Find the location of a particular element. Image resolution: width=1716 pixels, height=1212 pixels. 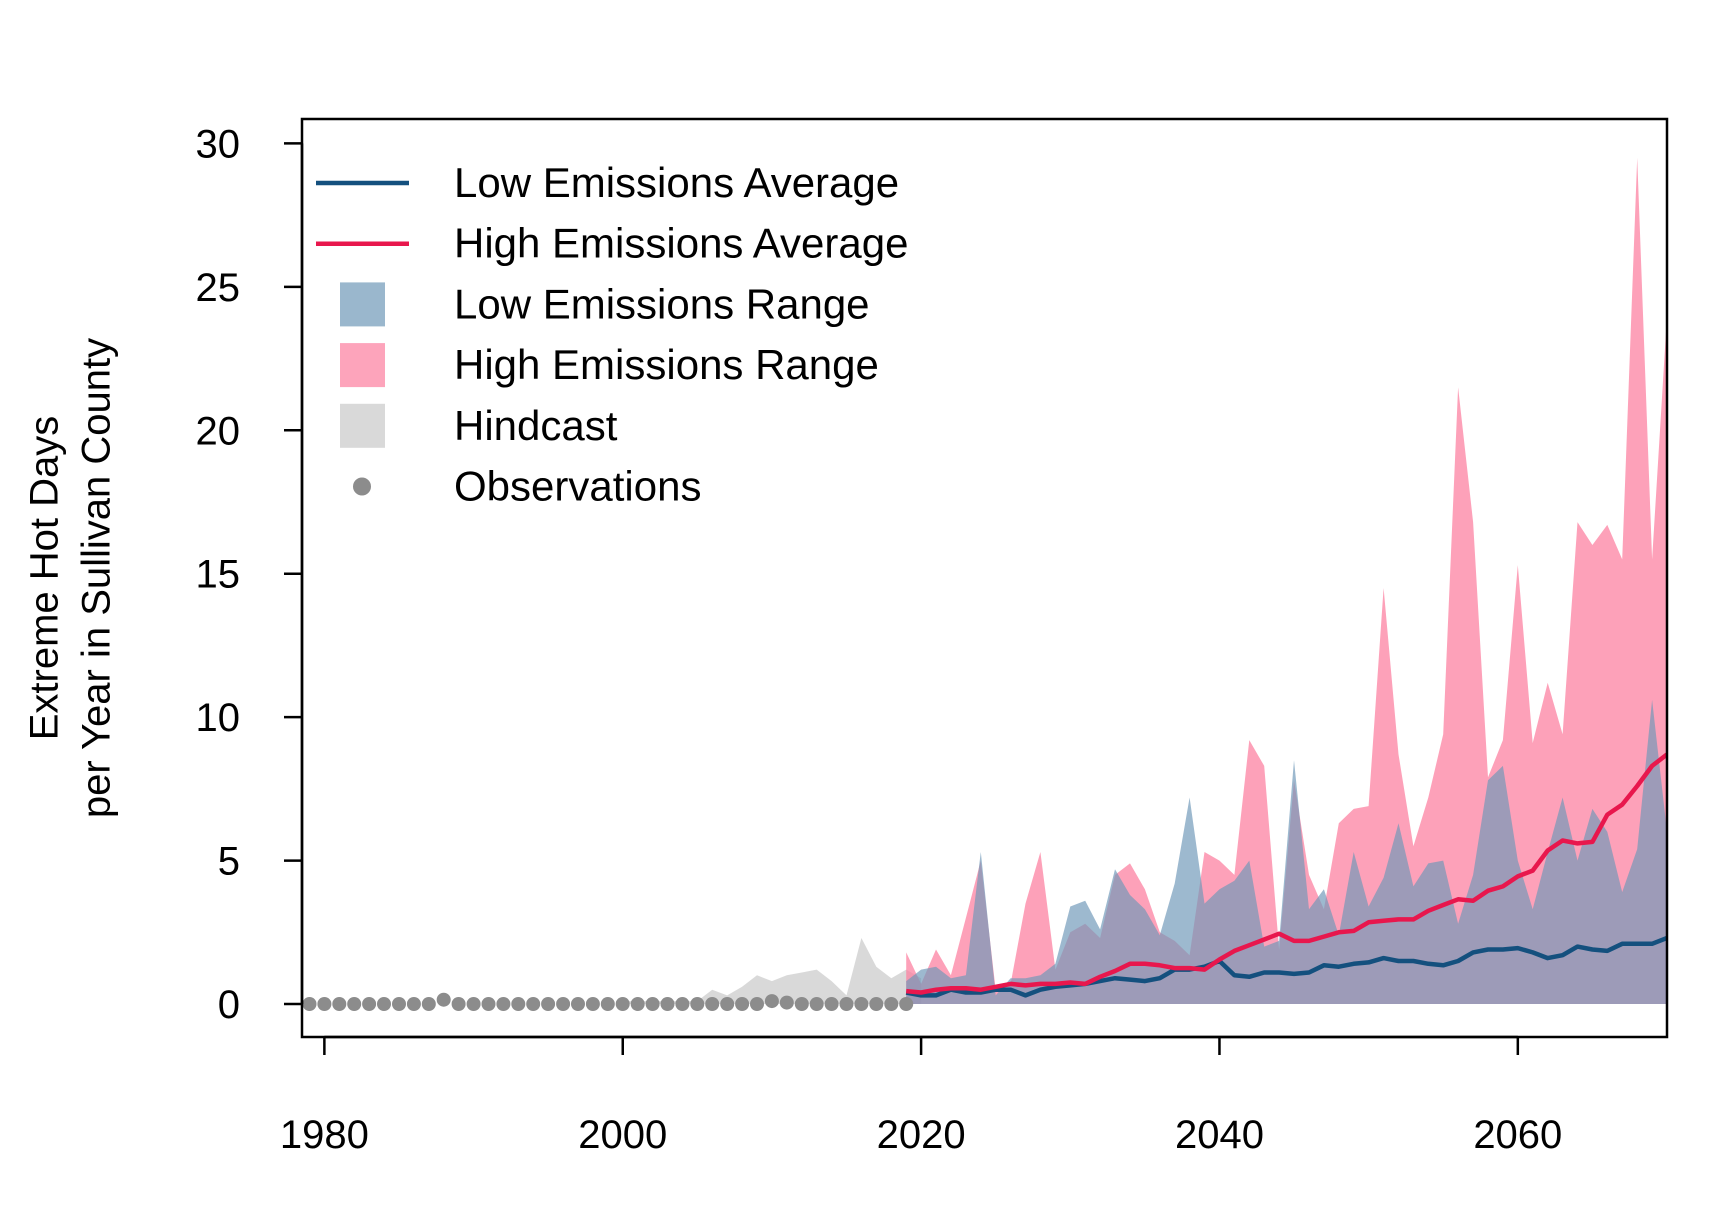

legend-swatch-hindcast is located at coordinates (362, 425).